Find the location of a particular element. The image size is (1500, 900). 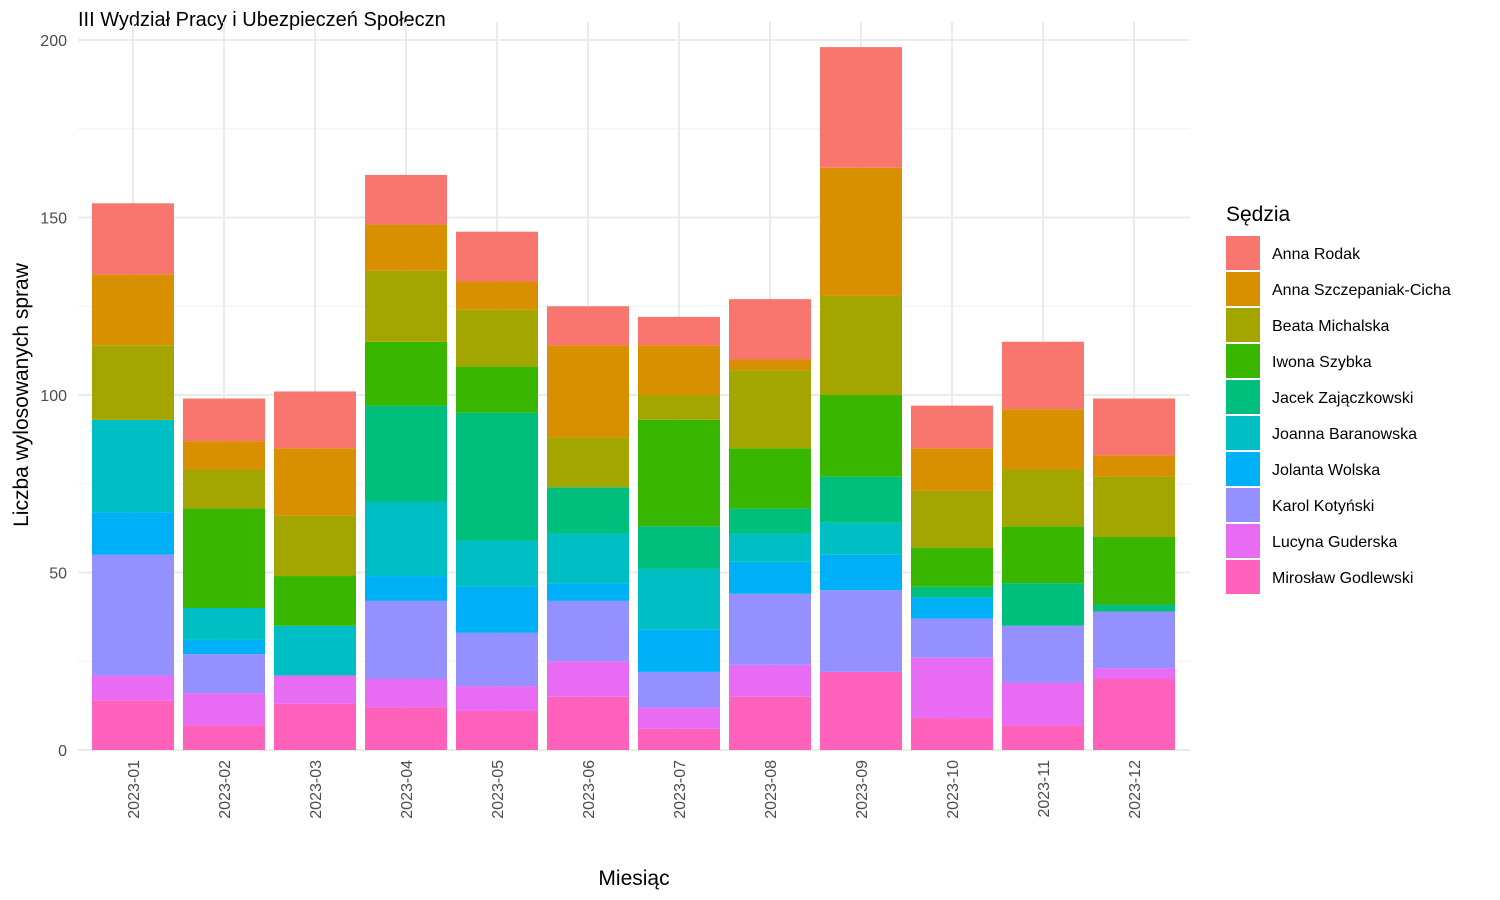

y-tick-label: 200 is located at coordinates (53, 41).